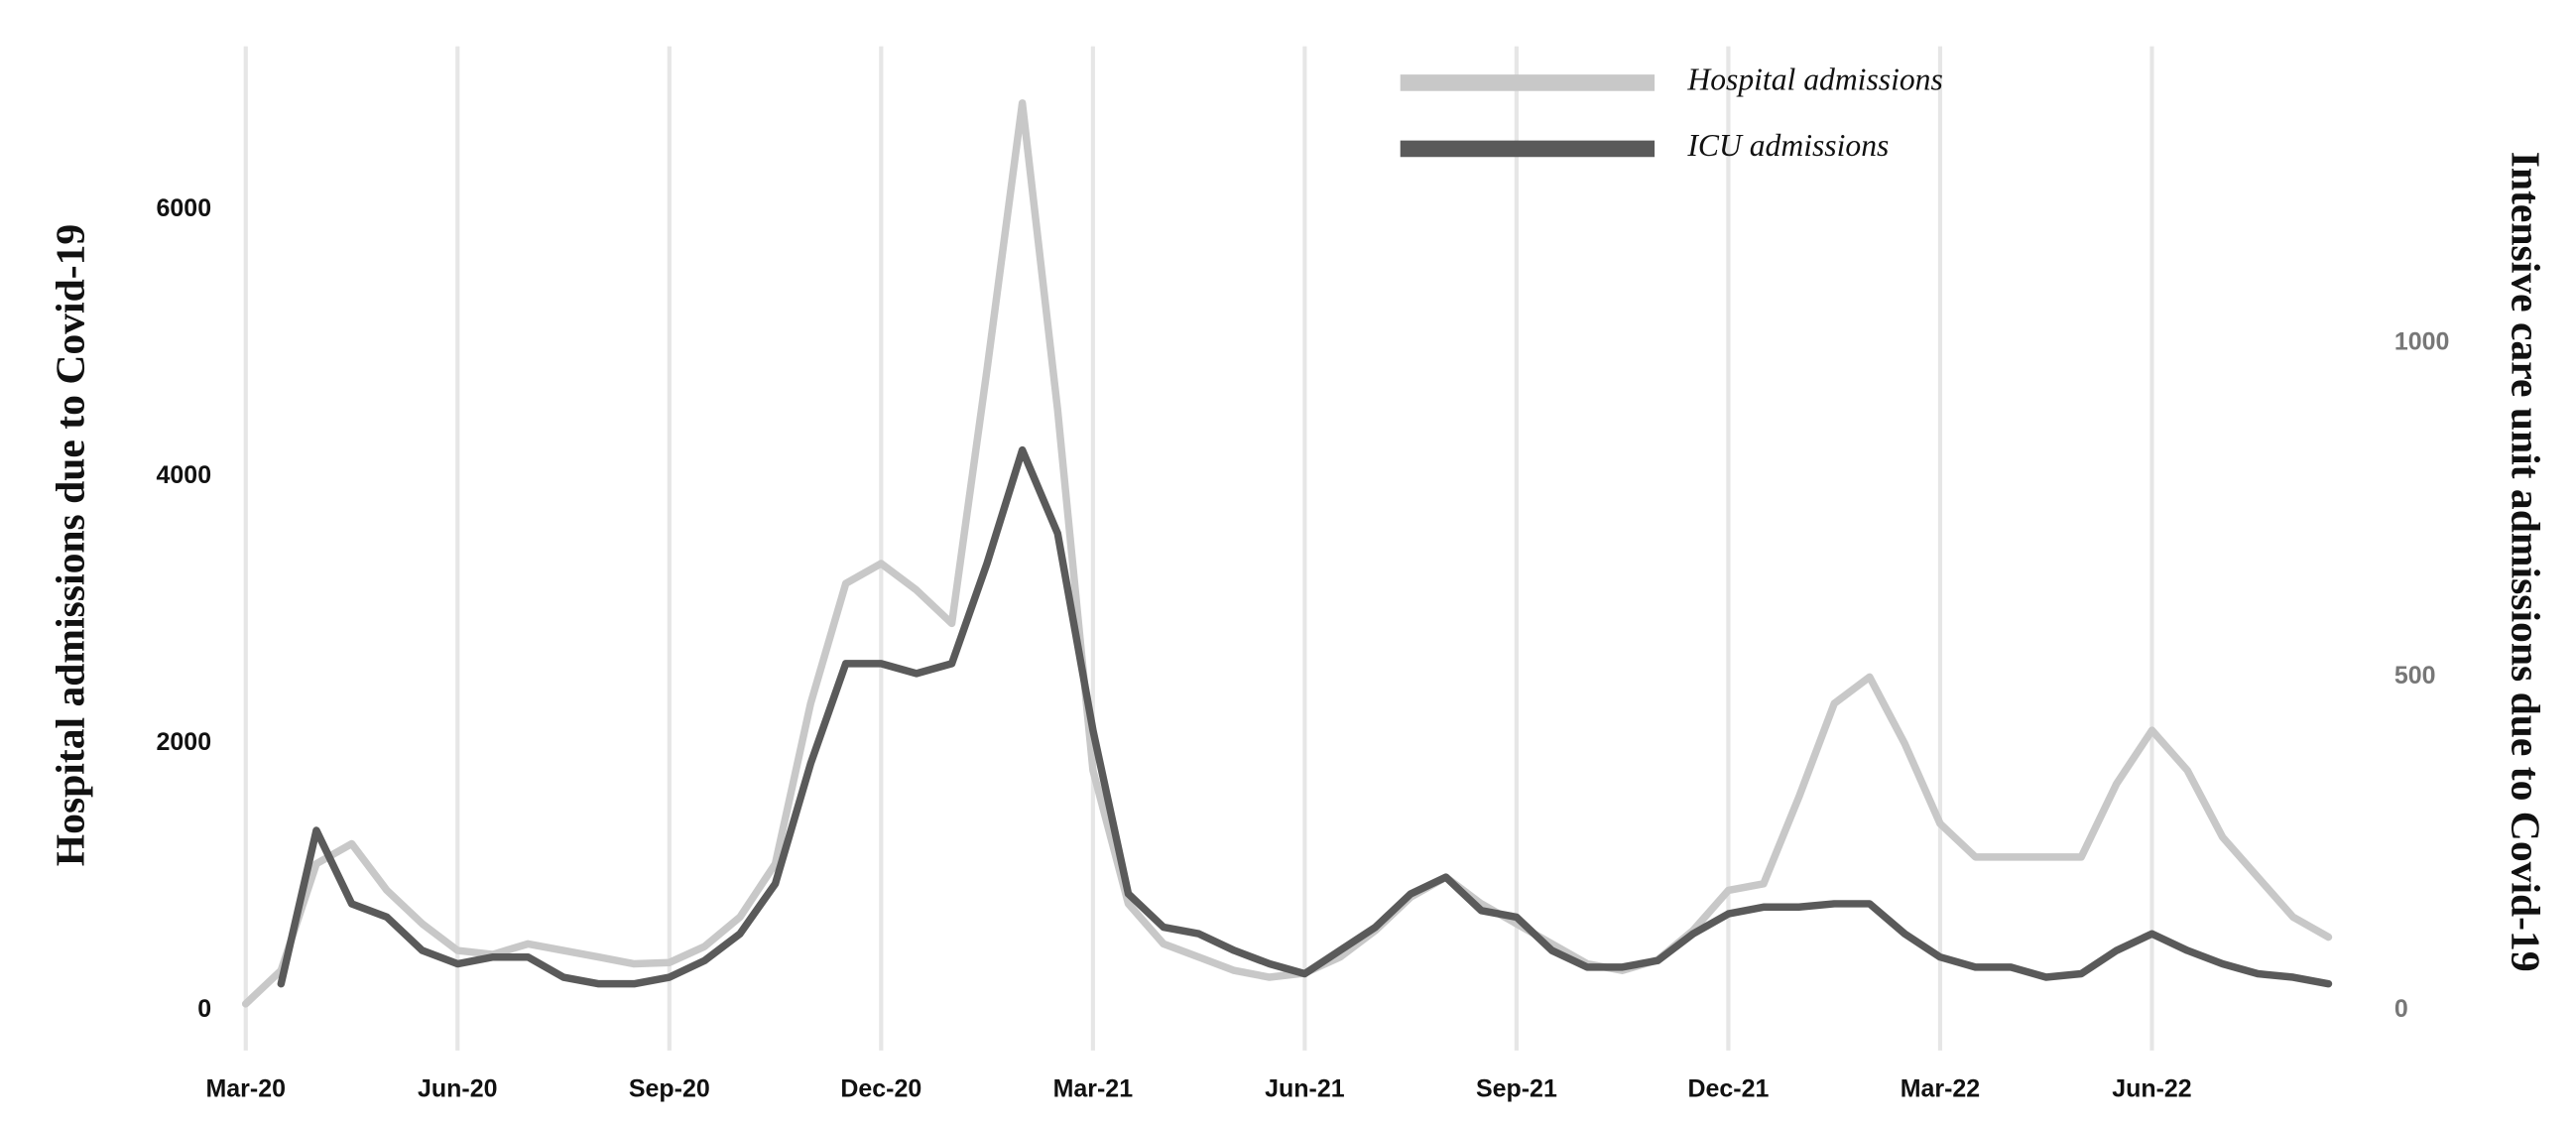 This screenshot has width=2576, height=1130. Describe the element at coordinates (1093, 1088) in the screenshot. I see `x-tick-label: Mar-21` at that location.